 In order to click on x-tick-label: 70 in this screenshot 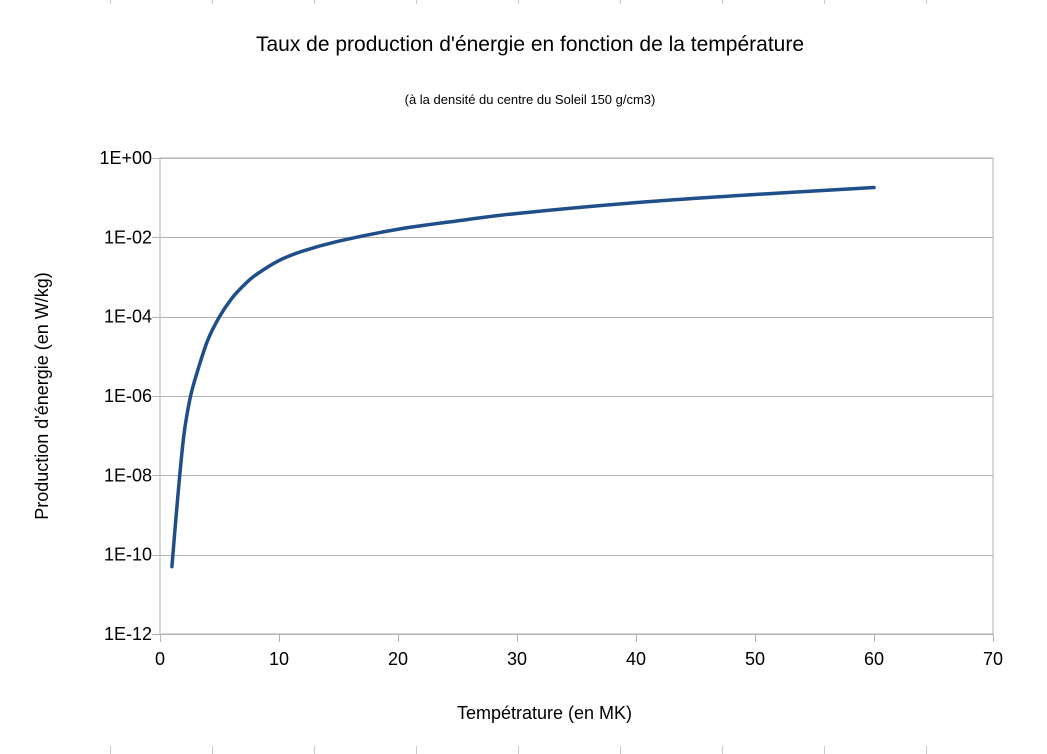, I will do `click(993, 659)`.